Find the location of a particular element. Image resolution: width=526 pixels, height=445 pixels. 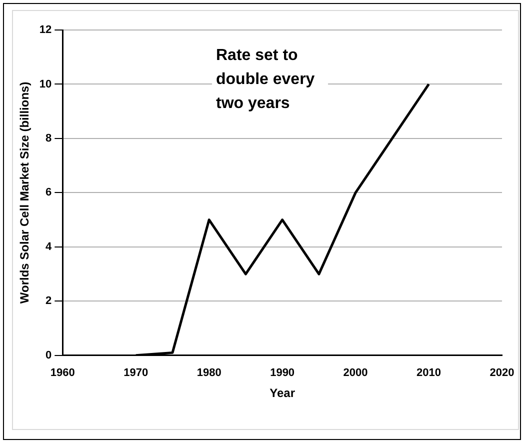

y-axis-title: Worlds Solar Cell Market Size (billions) is located at coordinates (25, 193).